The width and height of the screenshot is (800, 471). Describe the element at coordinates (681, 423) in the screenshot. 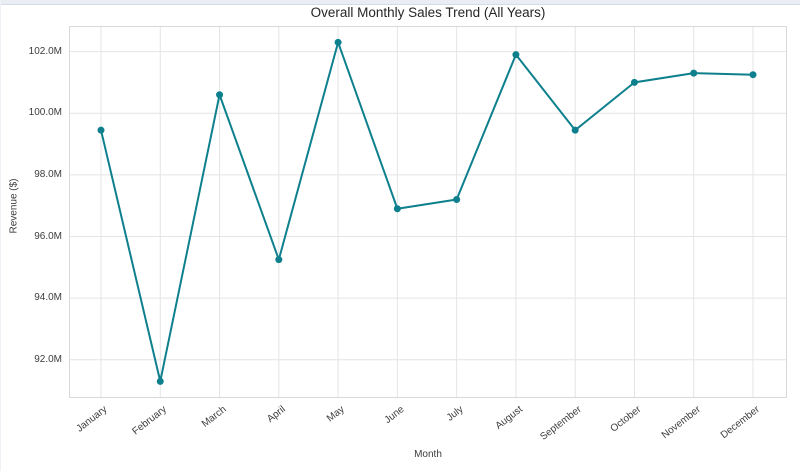

I see `x-tick-label-november: November` at that location.